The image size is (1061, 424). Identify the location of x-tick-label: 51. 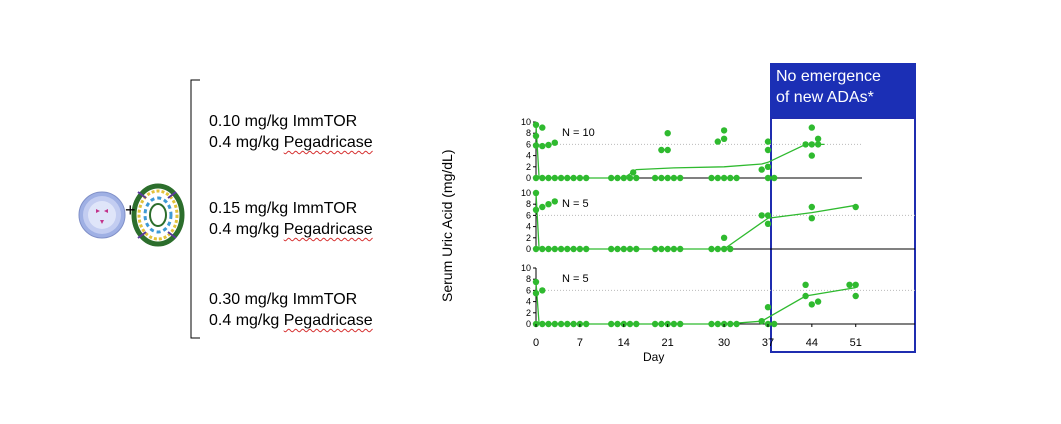
(856, 343).